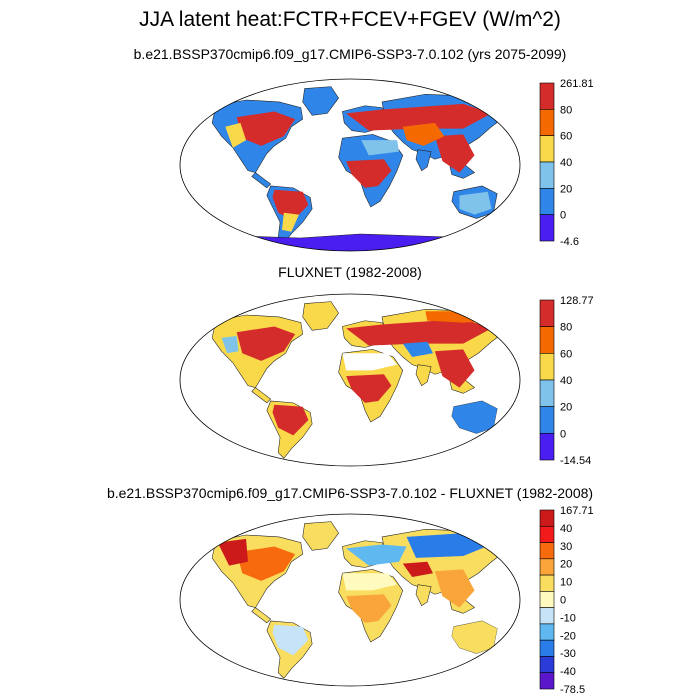  What do you see at coordinates (568, 618) in the screenshot?
I see `colorbar-label: -10` at bounding box center [568, 618].